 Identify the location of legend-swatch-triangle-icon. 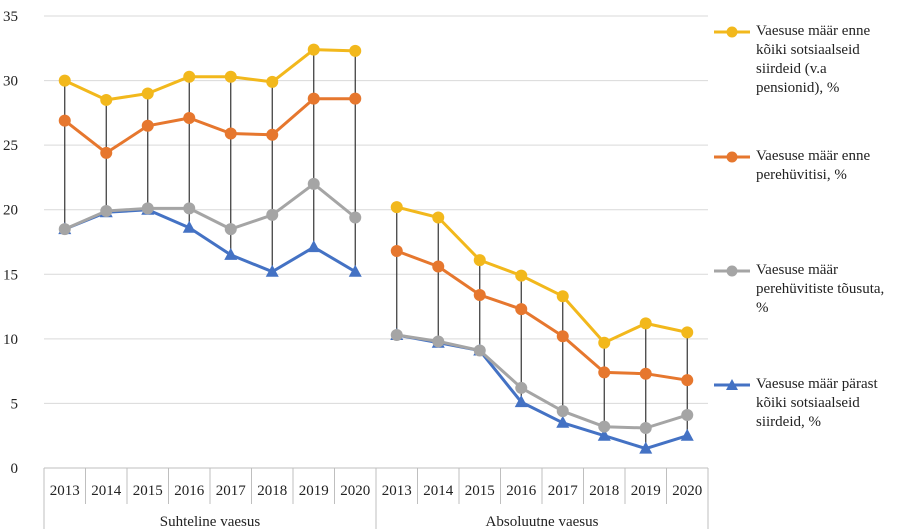
(732, 384).